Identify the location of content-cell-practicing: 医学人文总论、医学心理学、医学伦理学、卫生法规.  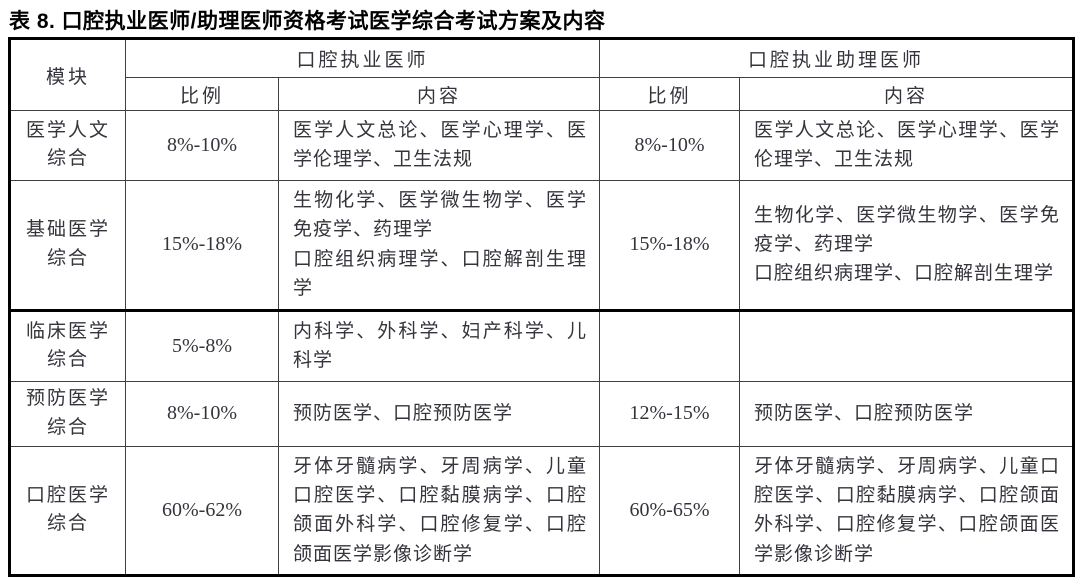
(439, 145).